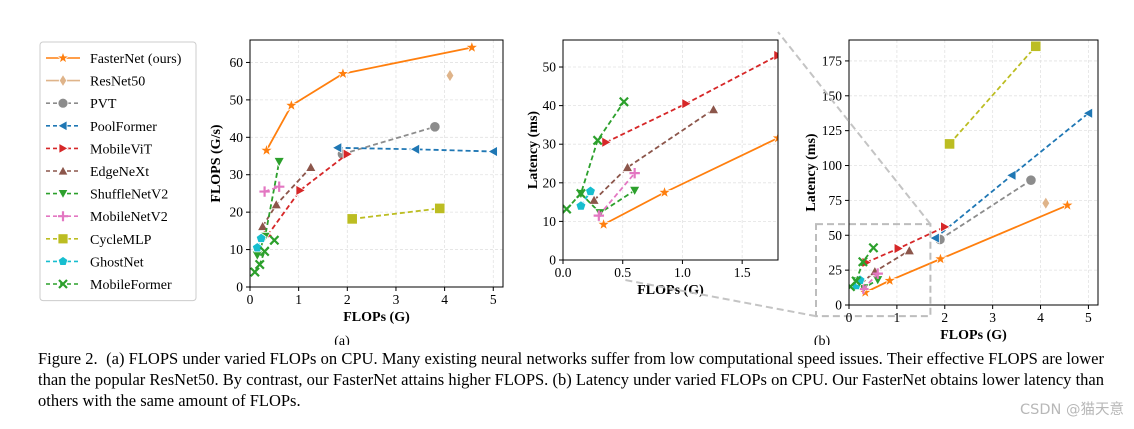  What do you see at coordinates (550, 182) in the screenshot?
I see `ytick-label-b_zoom-2: 20` at bounding box center [550, 182].